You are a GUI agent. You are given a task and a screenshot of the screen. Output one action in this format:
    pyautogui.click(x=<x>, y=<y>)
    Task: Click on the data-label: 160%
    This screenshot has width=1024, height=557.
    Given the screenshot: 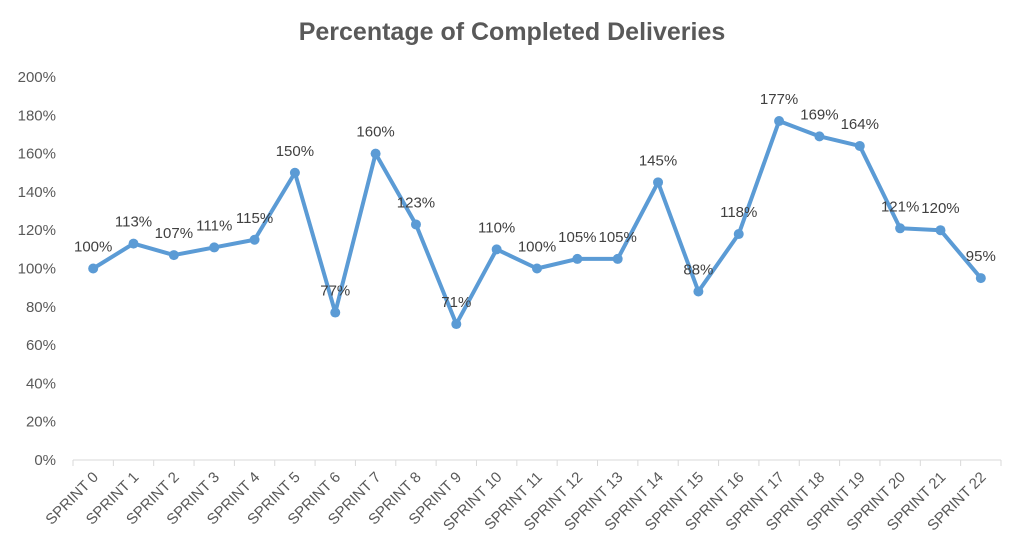 What is the action you would take?
    pyautogui.click(x=375, y=132)
    